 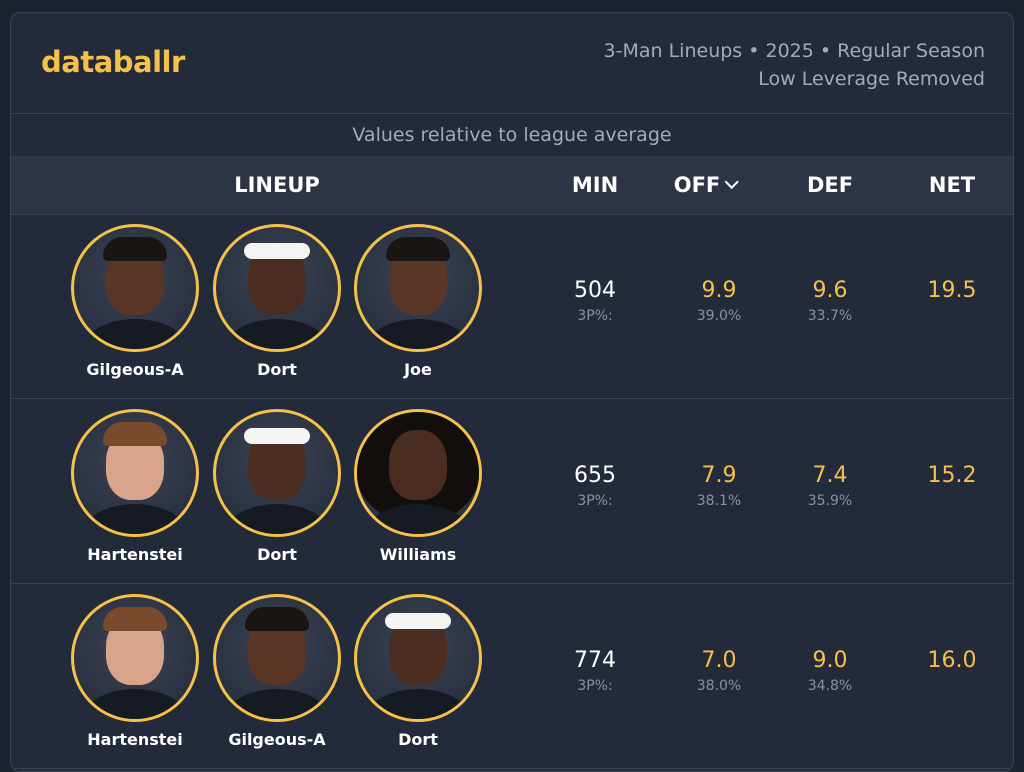 I want to click on stat-sub-off: 38.0%, so click(x=719, y=686).